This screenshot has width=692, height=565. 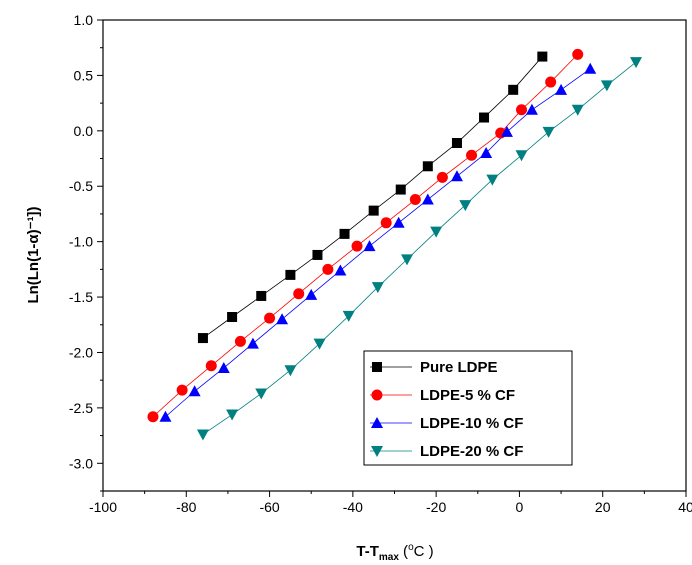 I want to click on x-tick-label: 40, so click(x=685, y=507).